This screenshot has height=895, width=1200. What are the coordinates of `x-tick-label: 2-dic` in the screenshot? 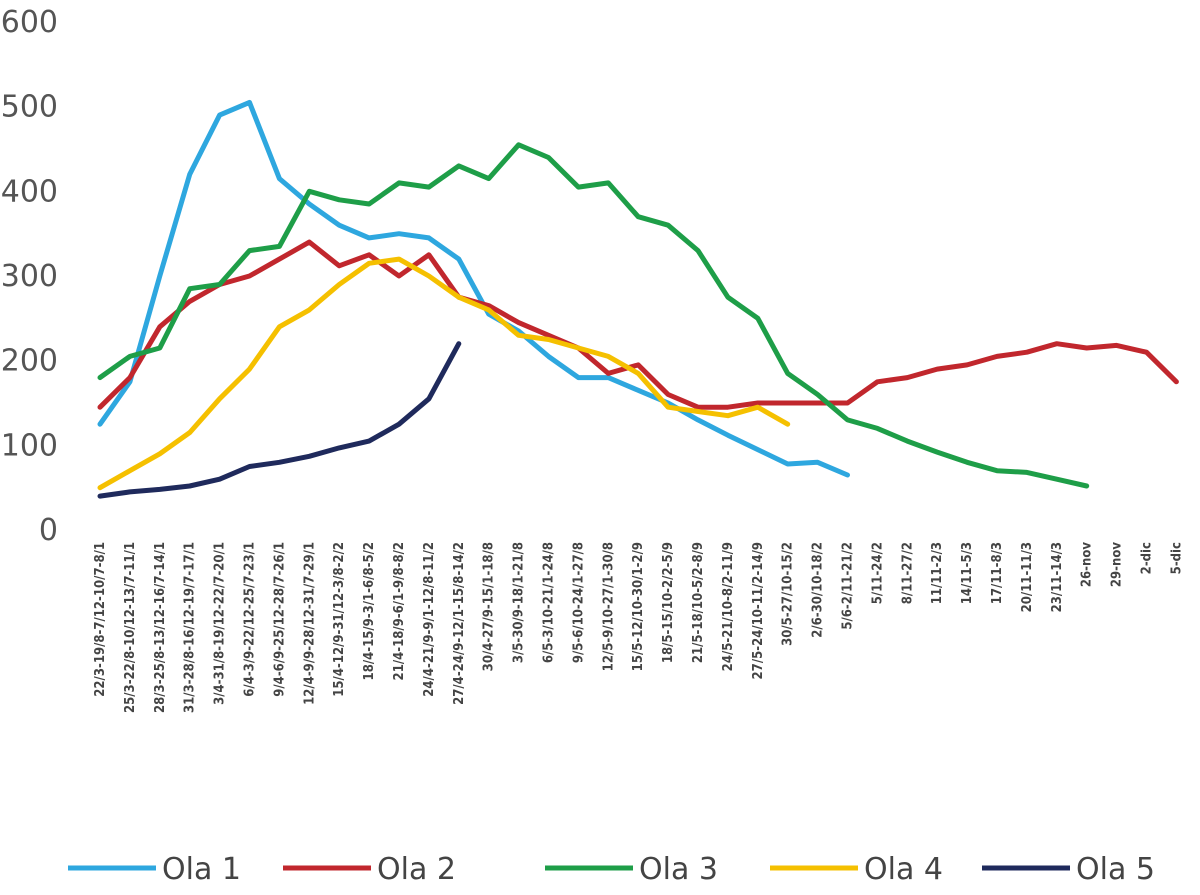 It's located at (1147, 558).